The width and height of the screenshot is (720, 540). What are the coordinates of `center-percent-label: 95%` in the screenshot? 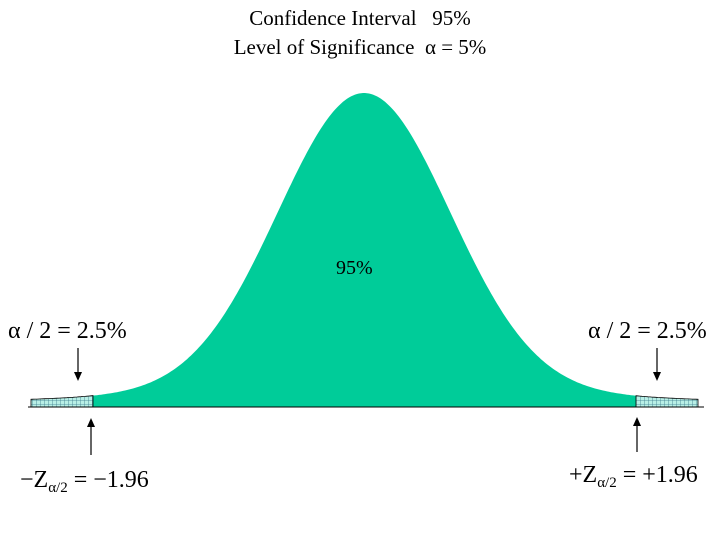 It's located at (354, 268).